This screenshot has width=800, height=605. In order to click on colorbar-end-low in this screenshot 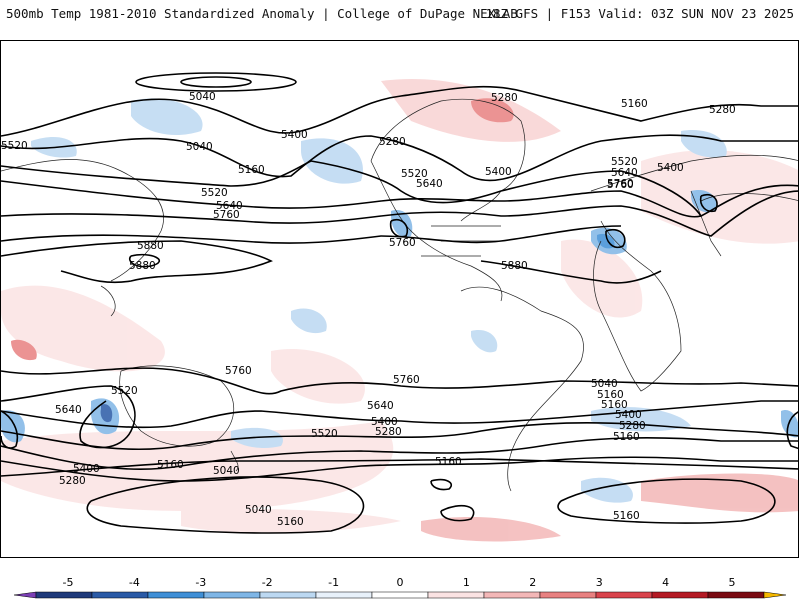, I will do `click(25, 595)`.